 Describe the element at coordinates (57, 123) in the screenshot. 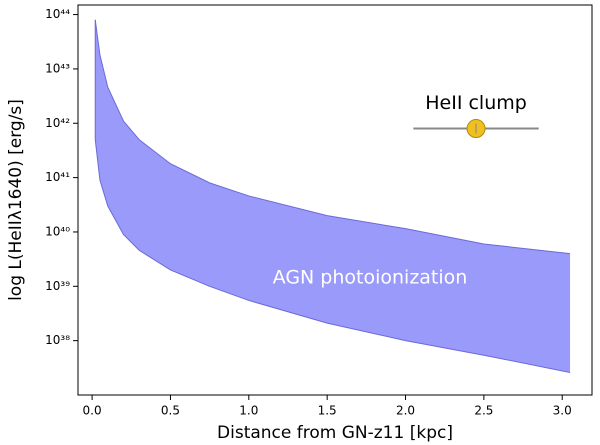

I see `y-tick-label: 10⁴²` at that location.